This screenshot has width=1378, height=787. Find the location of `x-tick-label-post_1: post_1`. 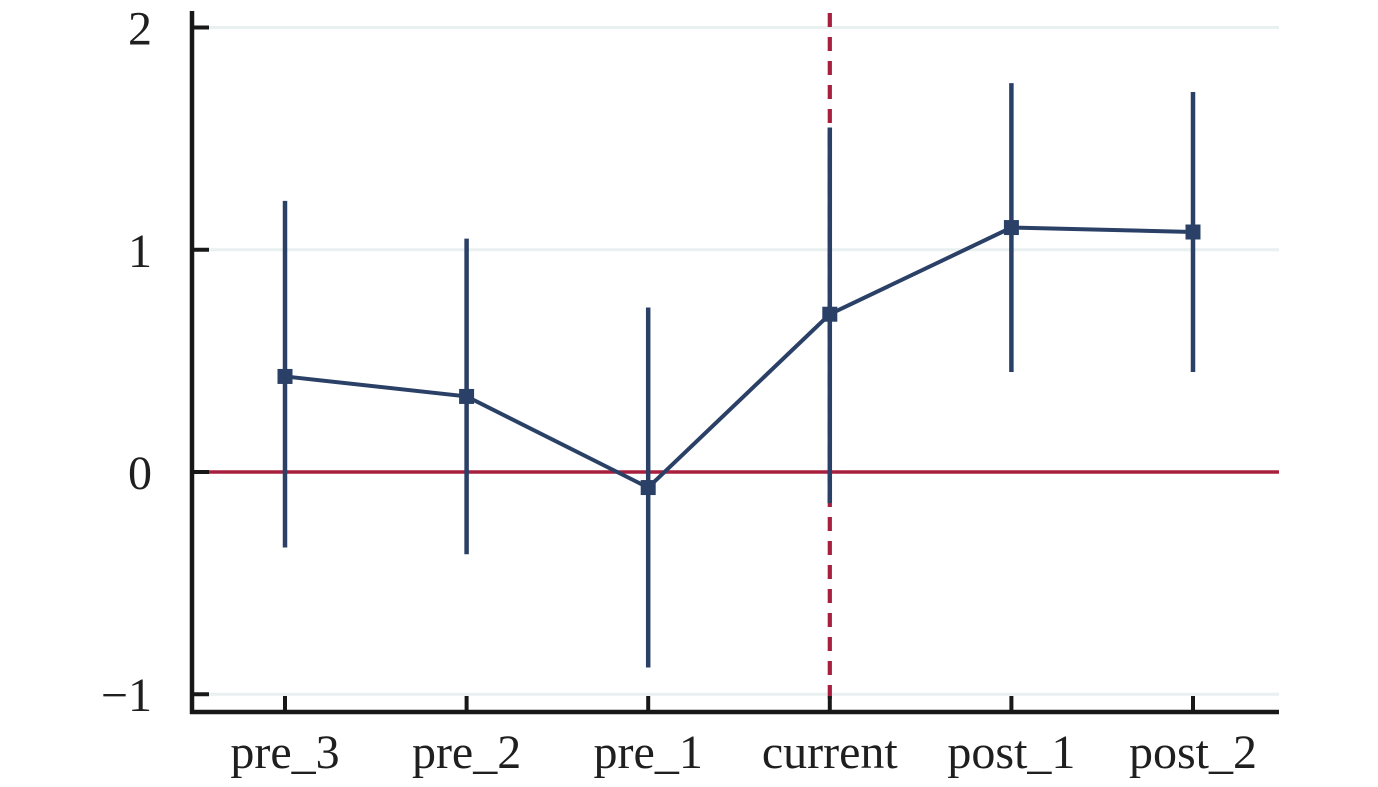

x-tick-label-post_1: post_1 is located at coordinates (1011, 752).